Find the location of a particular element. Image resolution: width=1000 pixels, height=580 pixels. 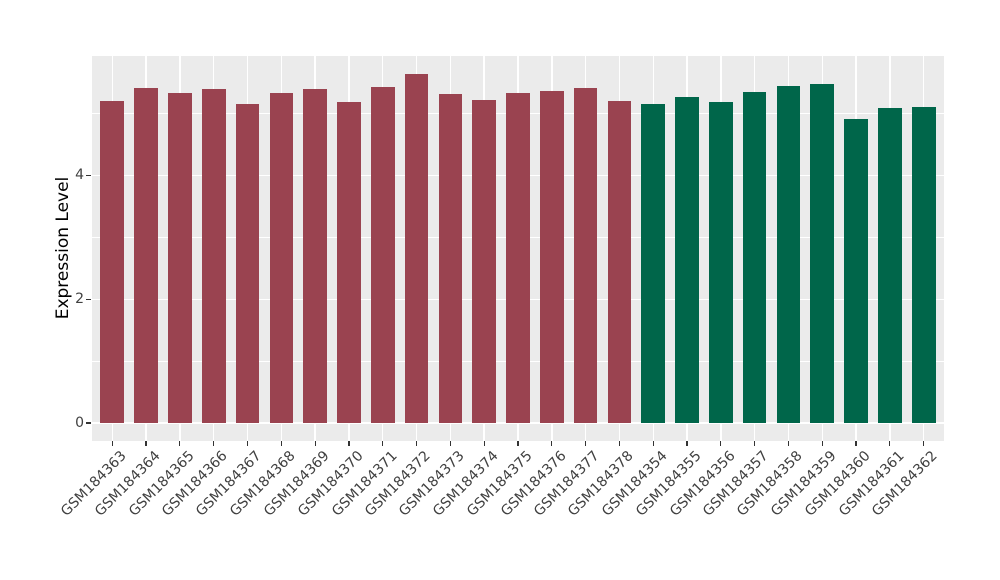

bar-GSM184354 is located at coordinates (653, 263).